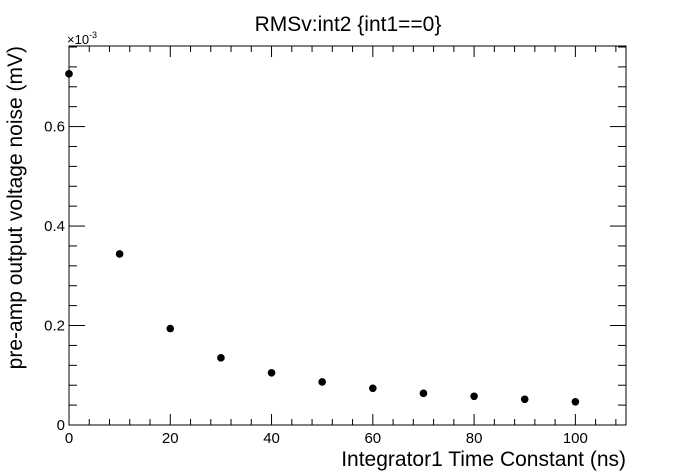  I want to click on chart-title: RMSv:int2 {int1==0}, so click(348, 24).